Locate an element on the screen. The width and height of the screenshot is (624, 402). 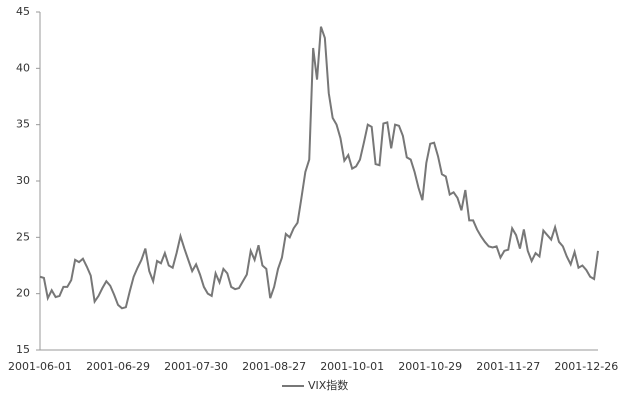
y-tick-label: 20 is located at coordinates (23, 293).